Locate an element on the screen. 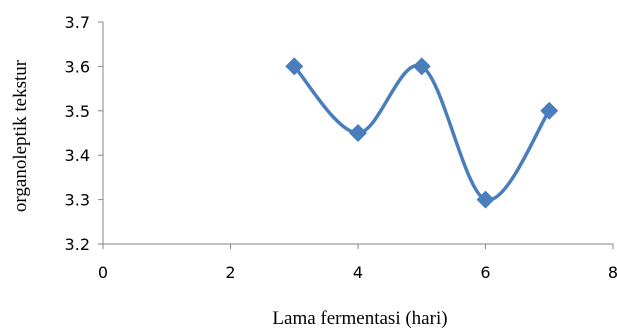 The image size is (617, 331). y-tick-label: 3.6 is located at coordinates (77, 66).